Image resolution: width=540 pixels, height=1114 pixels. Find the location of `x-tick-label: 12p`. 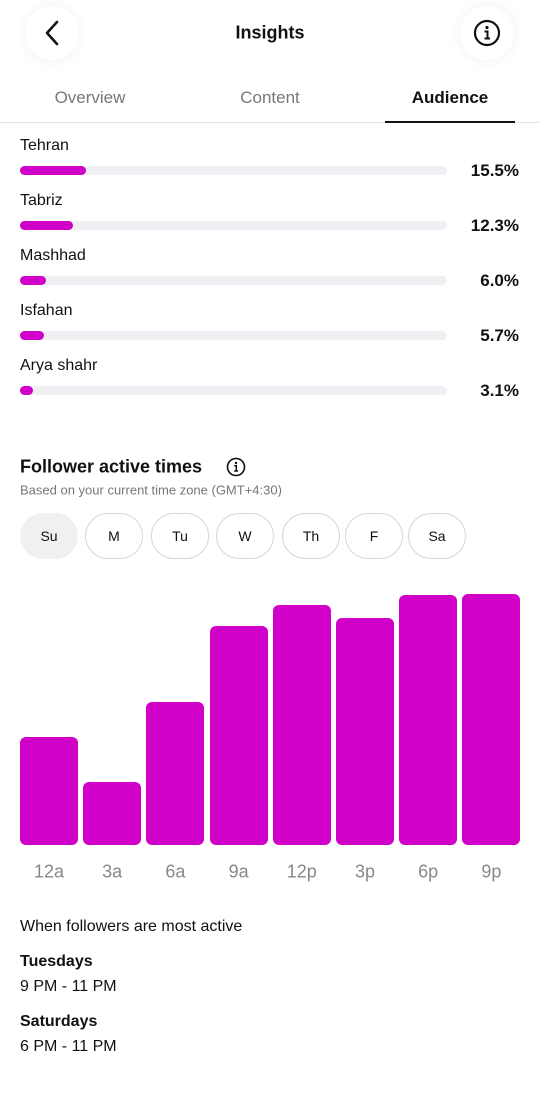

x-tick-label: 12p is located at coordinates (301, 871).